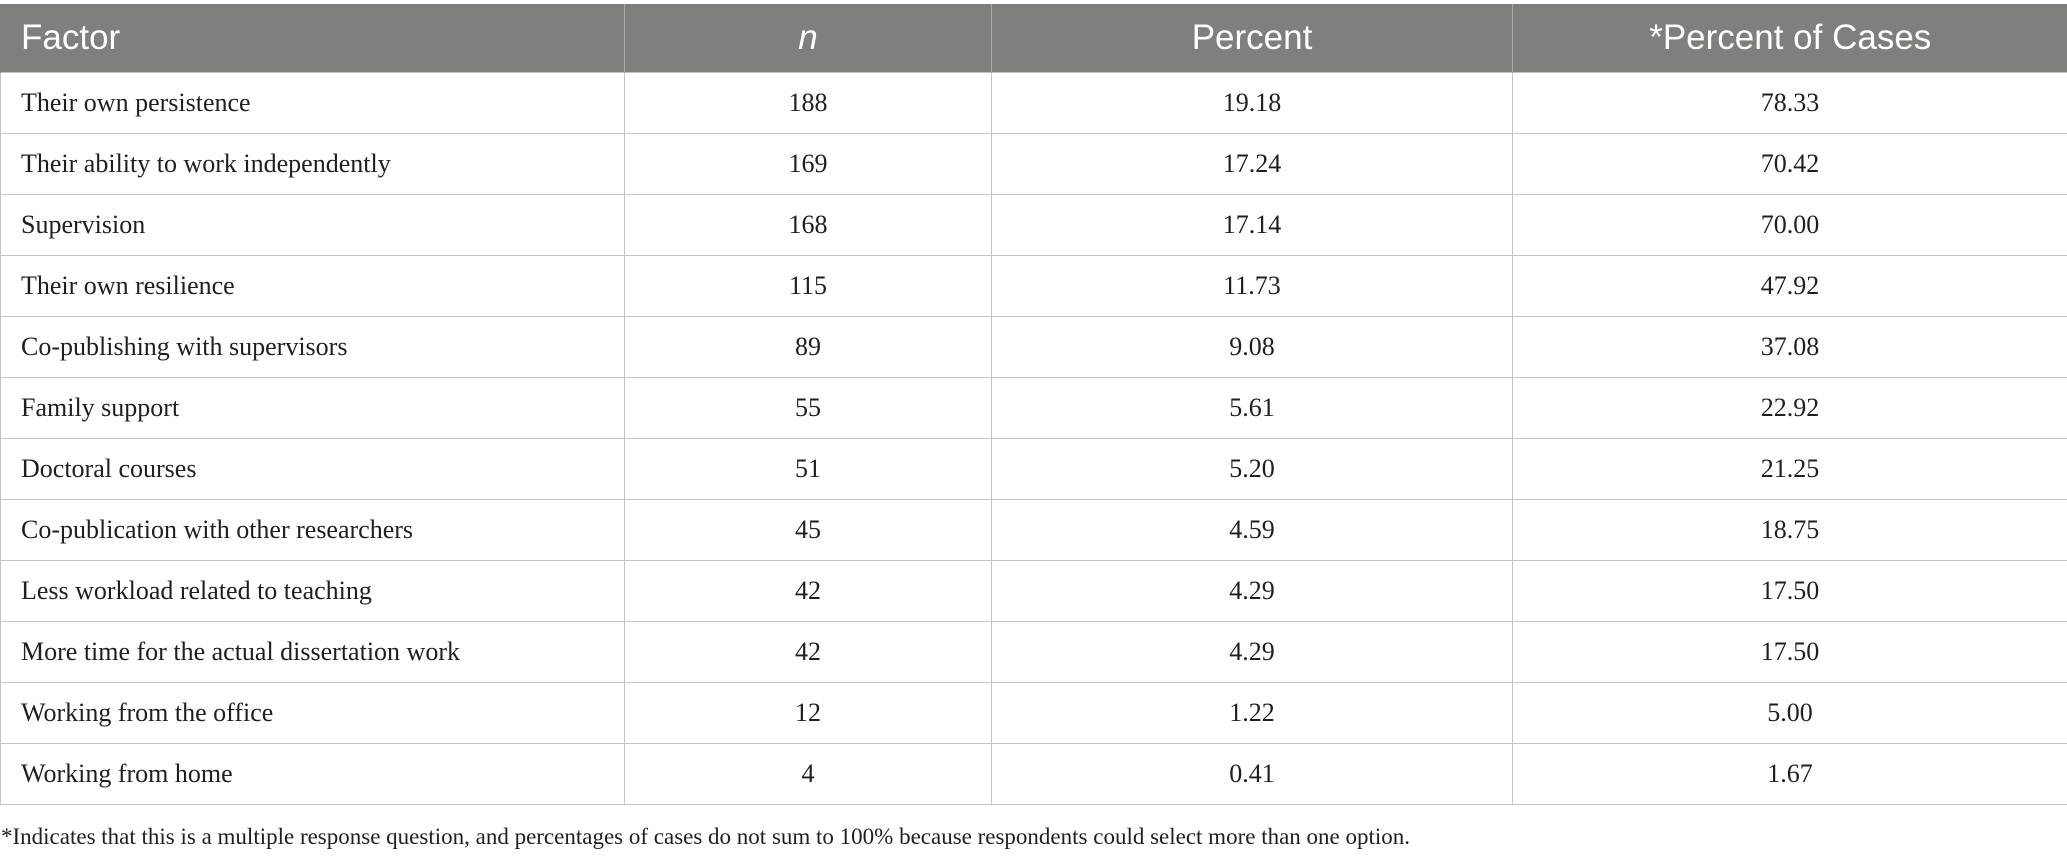 This screenshot has width=2067, height=864. Describe the element at coordinates (312, 713) in the screenshot. I see `cell-factor: Working from the office` at that location.